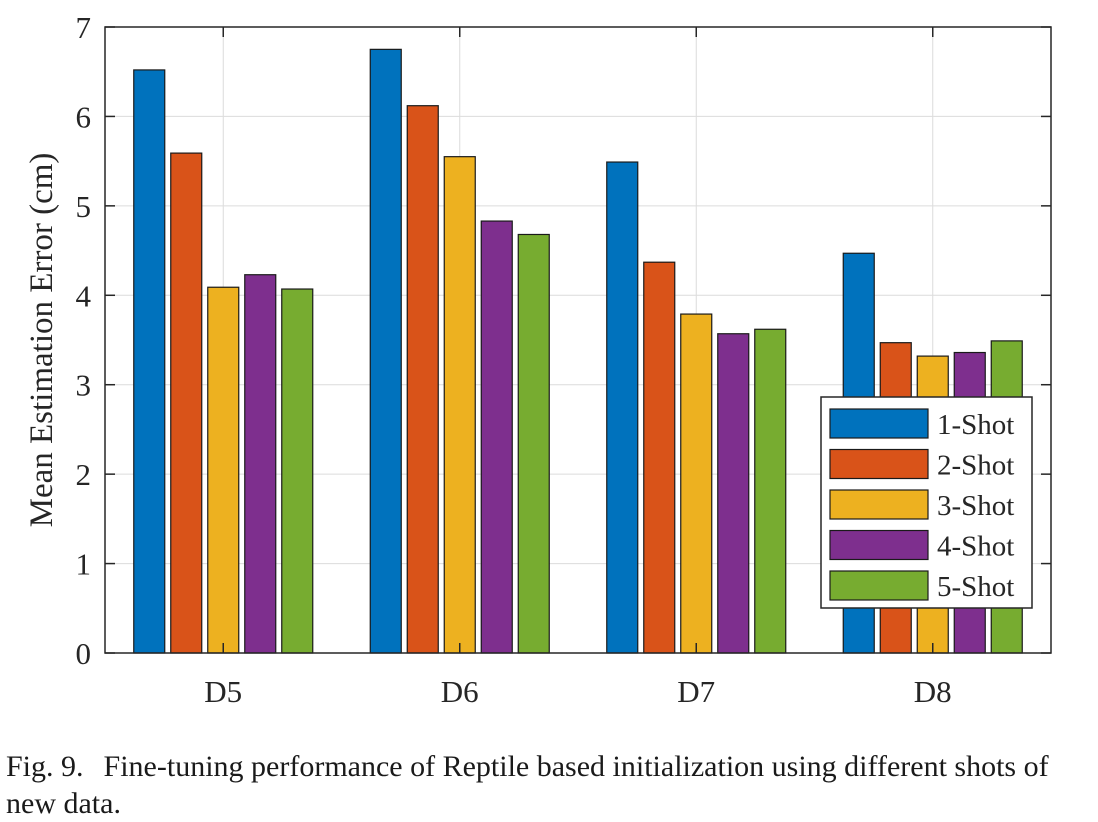  I want to click on x-tick-label: D6, so click(460, 691).